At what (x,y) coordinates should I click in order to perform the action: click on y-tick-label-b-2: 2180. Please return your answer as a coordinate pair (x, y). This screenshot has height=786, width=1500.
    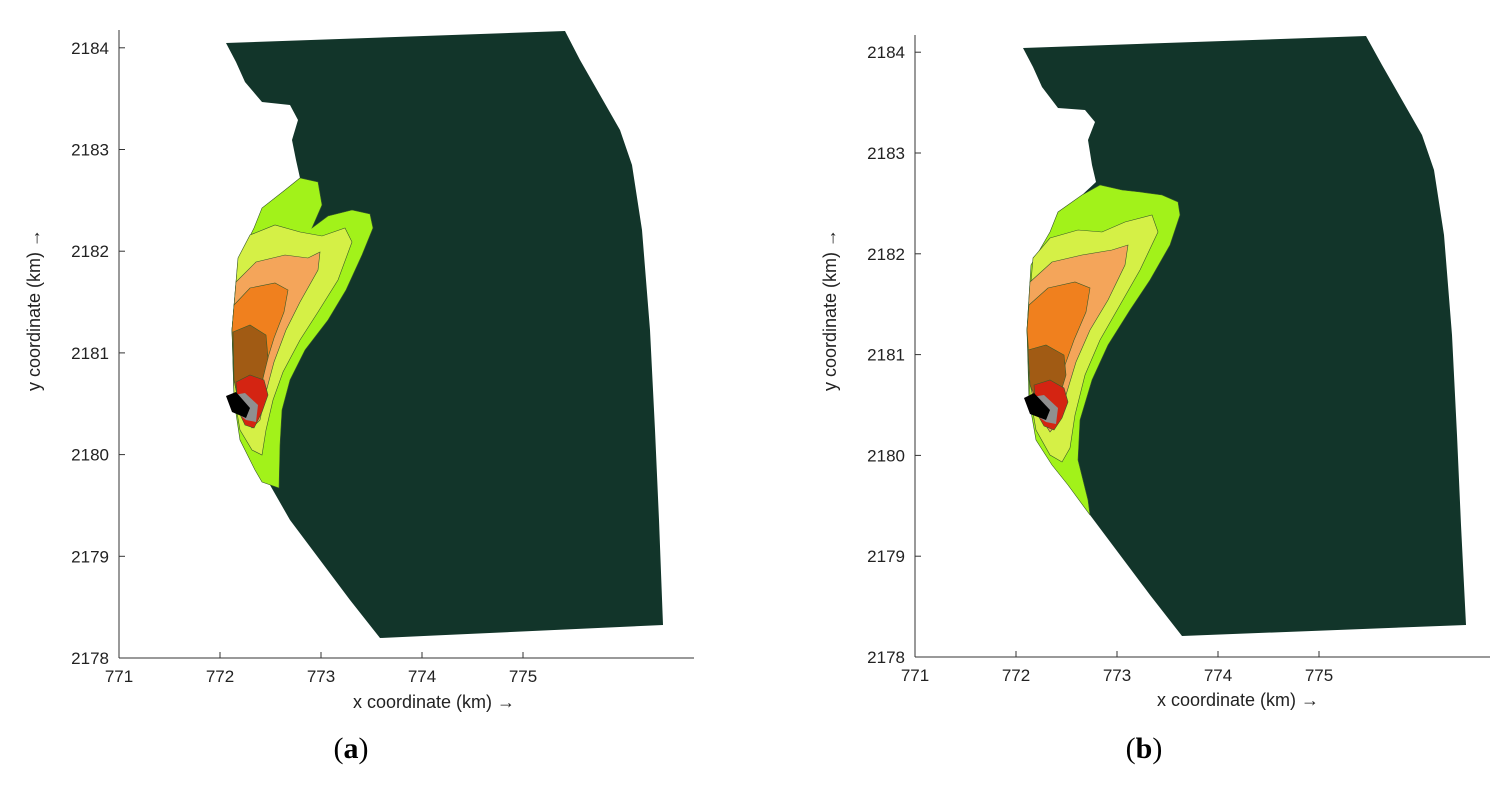
    Looking at the image, I should click on (886, 455).